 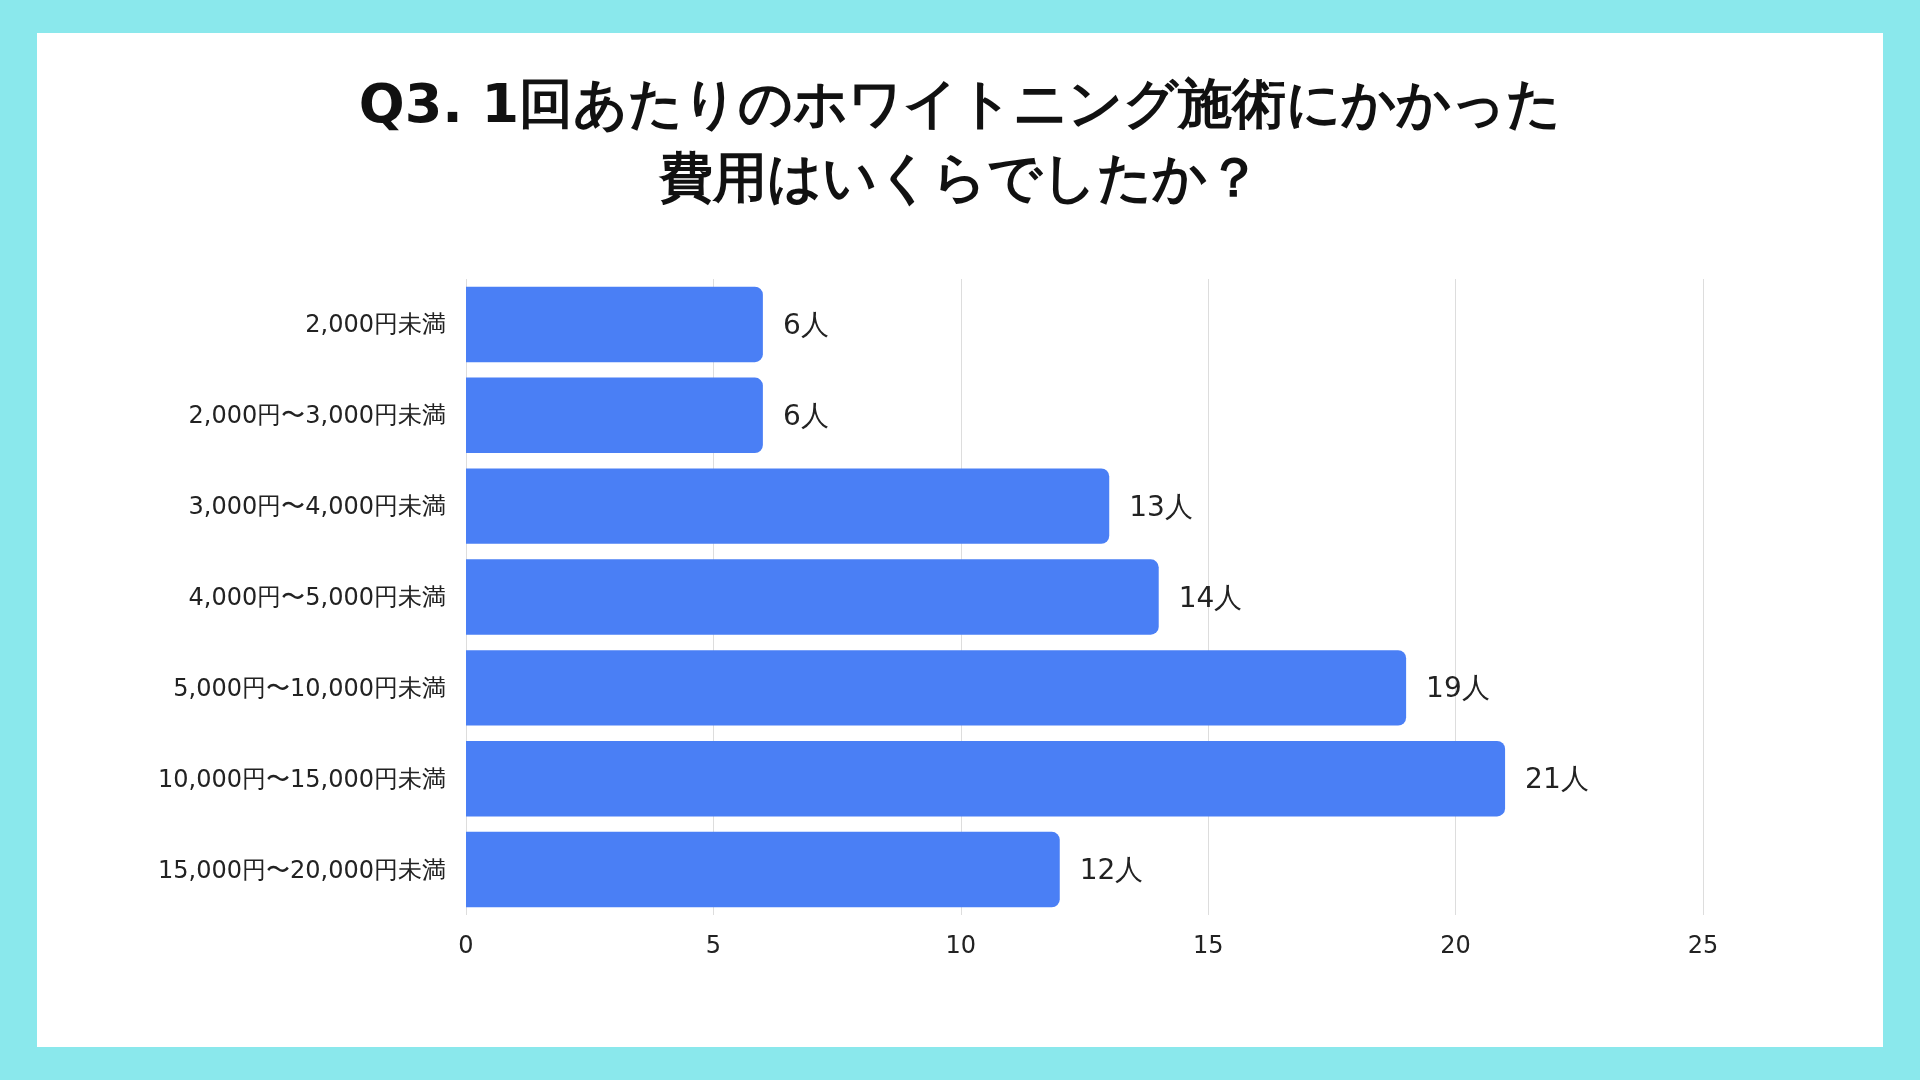 What do you see at coordinates (1161, 506) in the screenshot?
I see `data-label: 13人` at bounding box center [1161, 506].